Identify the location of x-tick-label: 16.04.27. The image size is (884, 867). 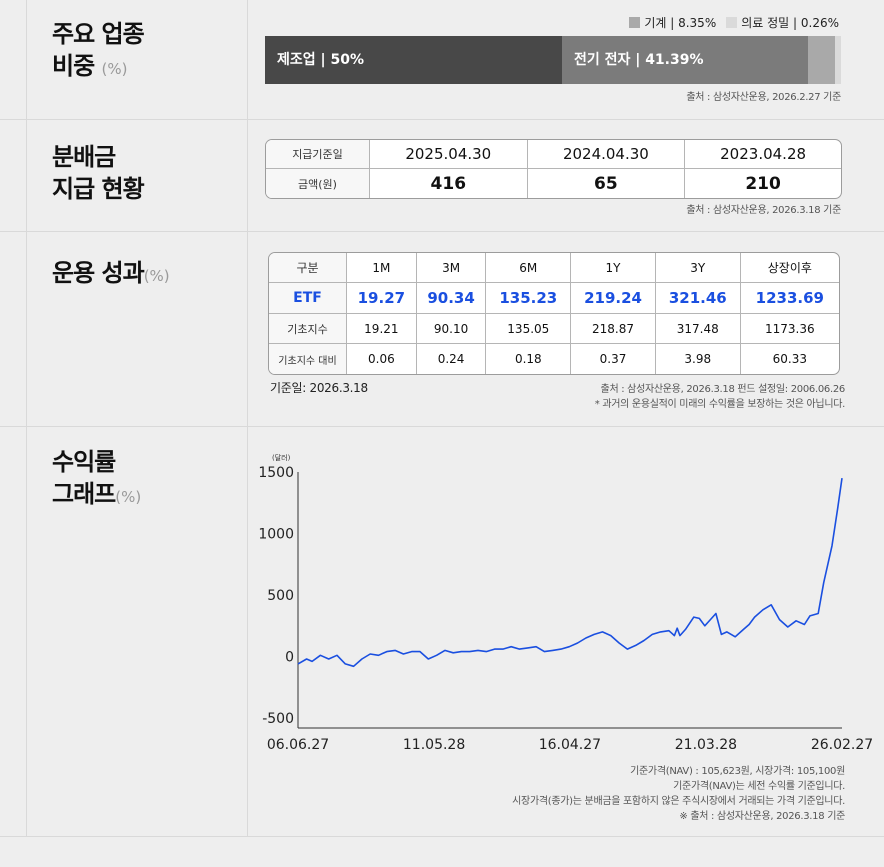
(570, 745).